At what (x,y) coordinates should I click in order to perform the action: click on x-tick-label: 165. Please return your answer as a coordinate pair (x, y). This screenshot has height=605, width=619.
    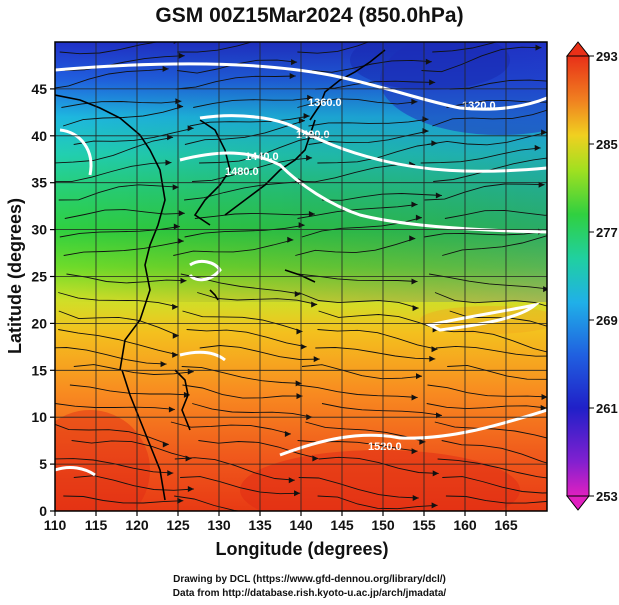
    Looking at the image, I should click on (506, 525).